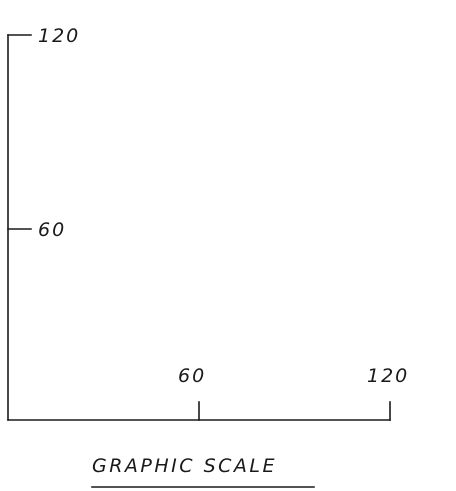 The image size is (456, 491). What do you see at coordinates (208, 393) in the screenshot?
I see `horizontal-scale-bar: 60 120` at bounding box center [208, 393].